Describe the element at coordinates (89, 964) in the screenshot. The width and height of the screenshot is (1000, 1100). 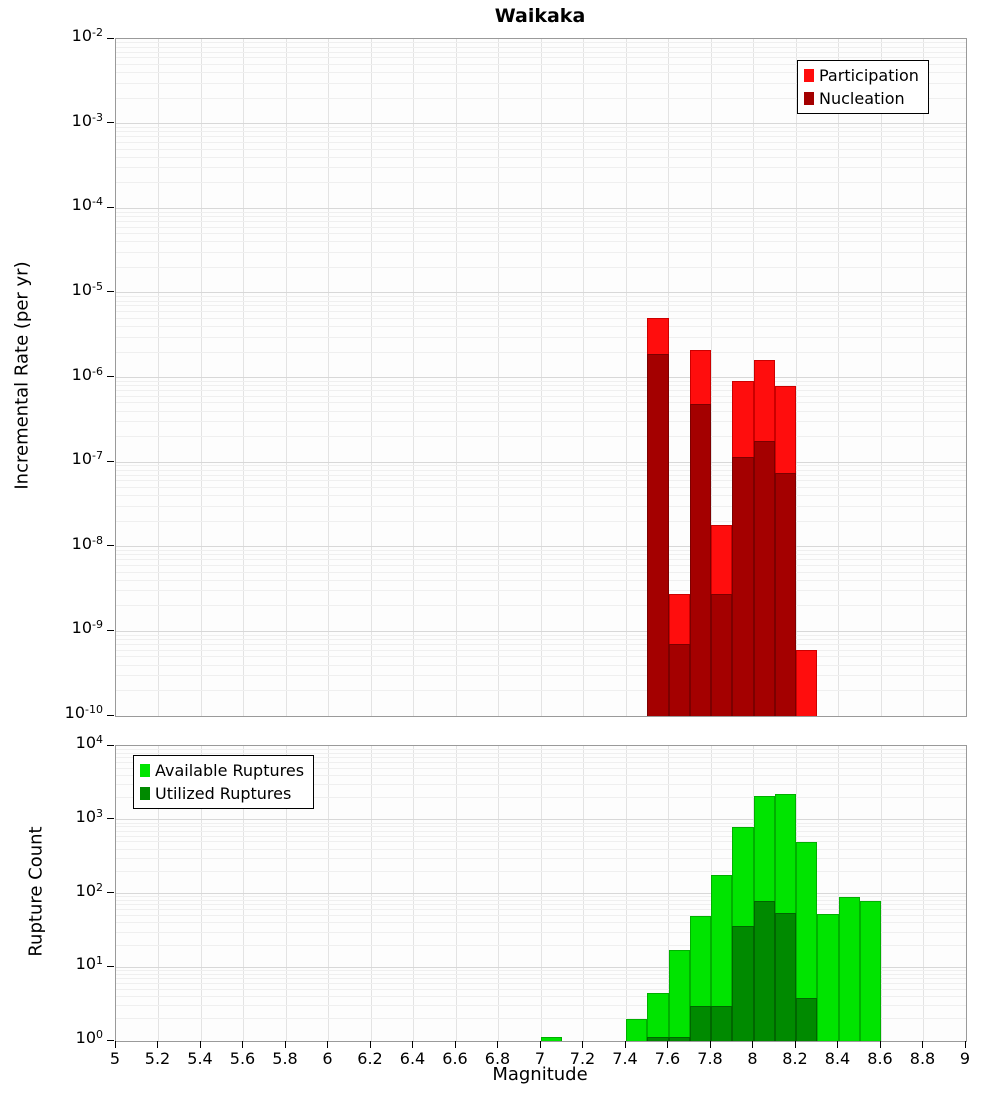
I see `y-tick-label: 10¹` at that location.